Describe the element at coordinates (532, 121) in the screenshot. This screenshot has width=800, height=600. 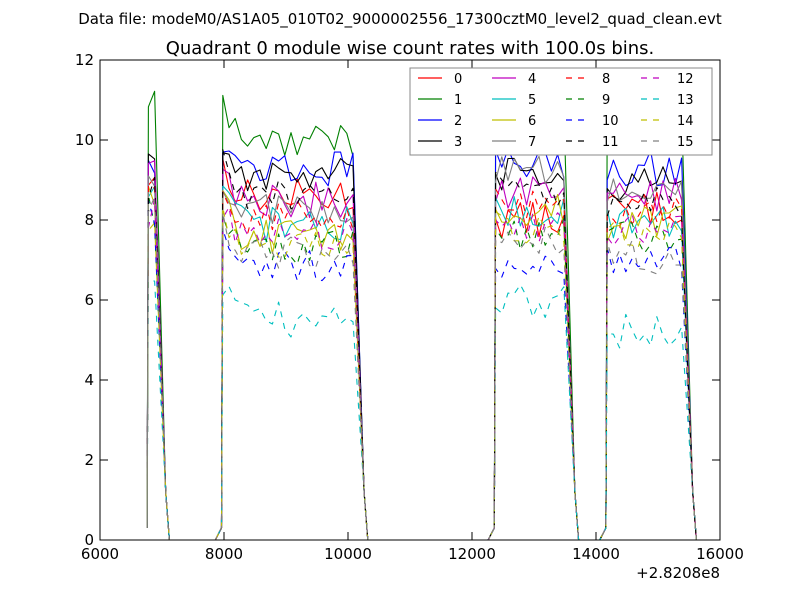
I see `legend-label-6: 6` at that location.